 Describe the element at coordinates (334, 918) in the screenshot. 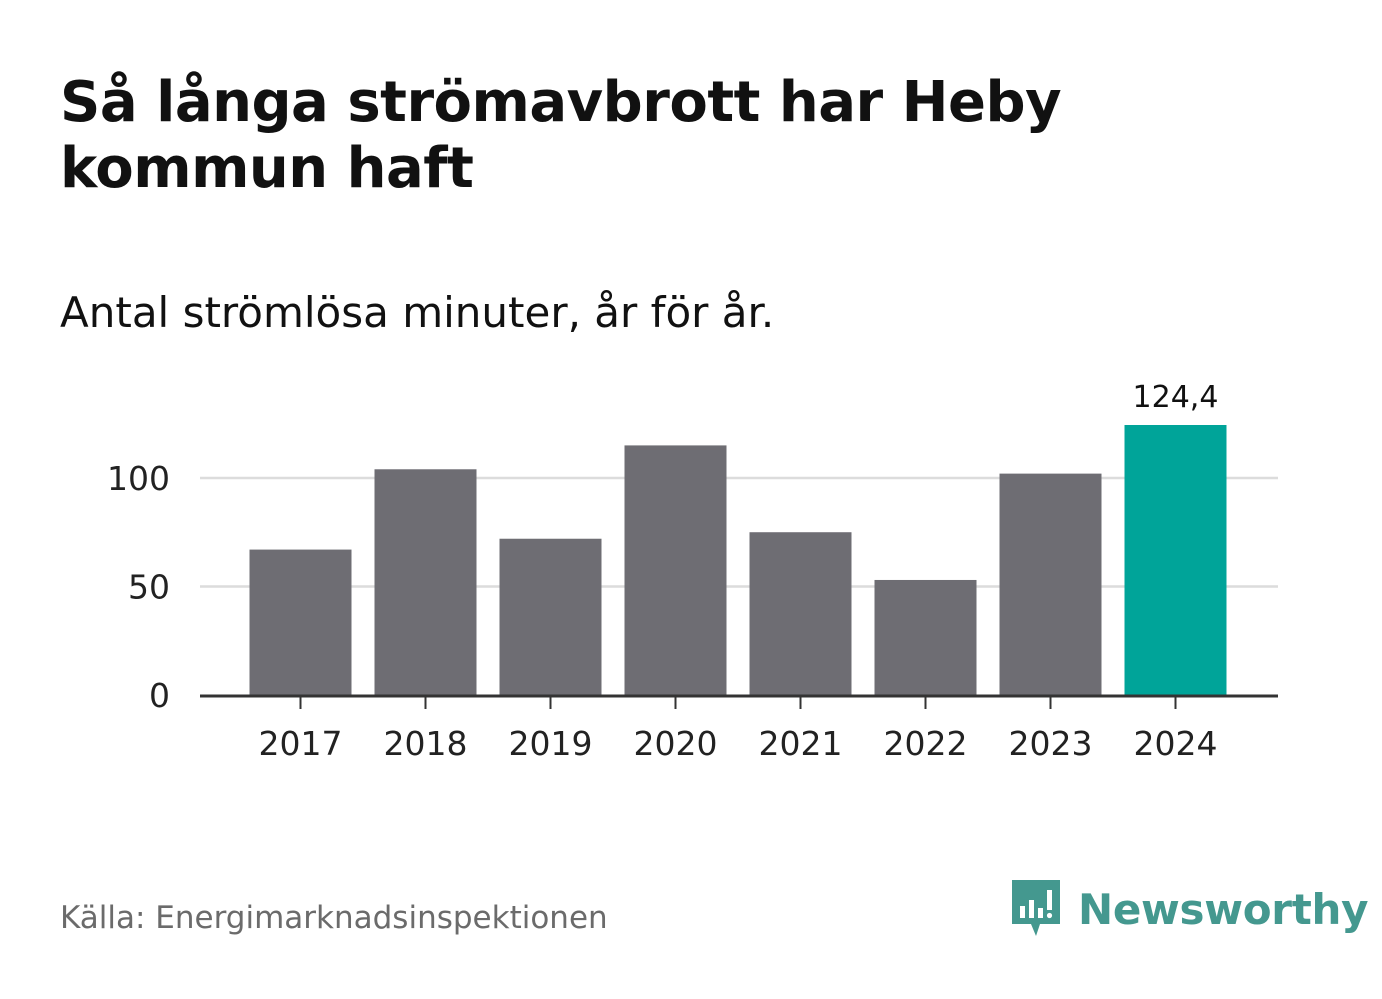

I see `source-note: Källa: Energimarknadsinspektionen` at that location.